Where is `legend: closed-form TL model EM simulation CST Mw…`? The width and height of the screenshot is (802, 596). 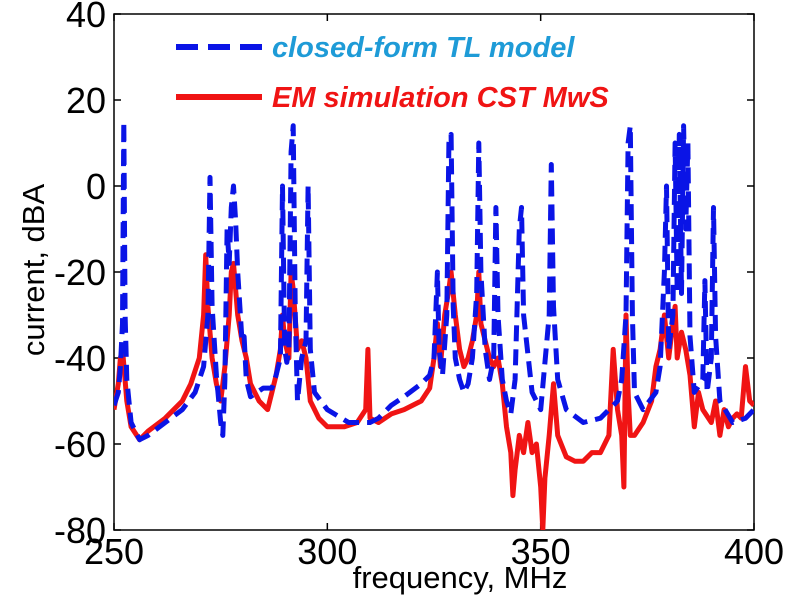
legend: closed-form TL model EM simulation CST Mw… is located at coordinates (392, 73).